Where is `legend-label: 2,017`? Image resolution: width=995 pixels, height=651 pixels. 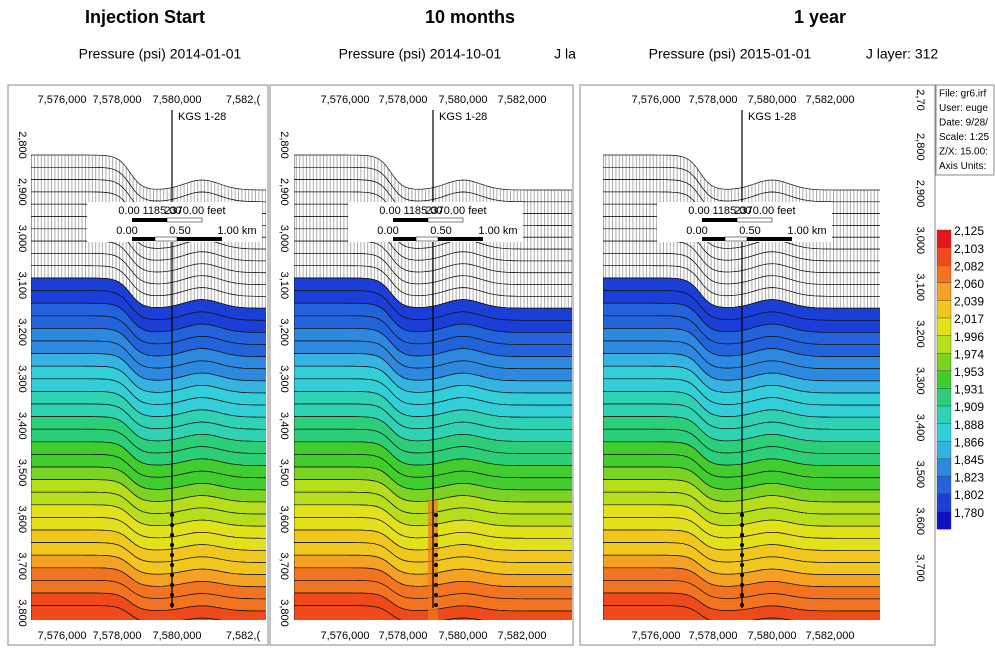
legend-label: 2,017 is located at coordinates (969, 319).